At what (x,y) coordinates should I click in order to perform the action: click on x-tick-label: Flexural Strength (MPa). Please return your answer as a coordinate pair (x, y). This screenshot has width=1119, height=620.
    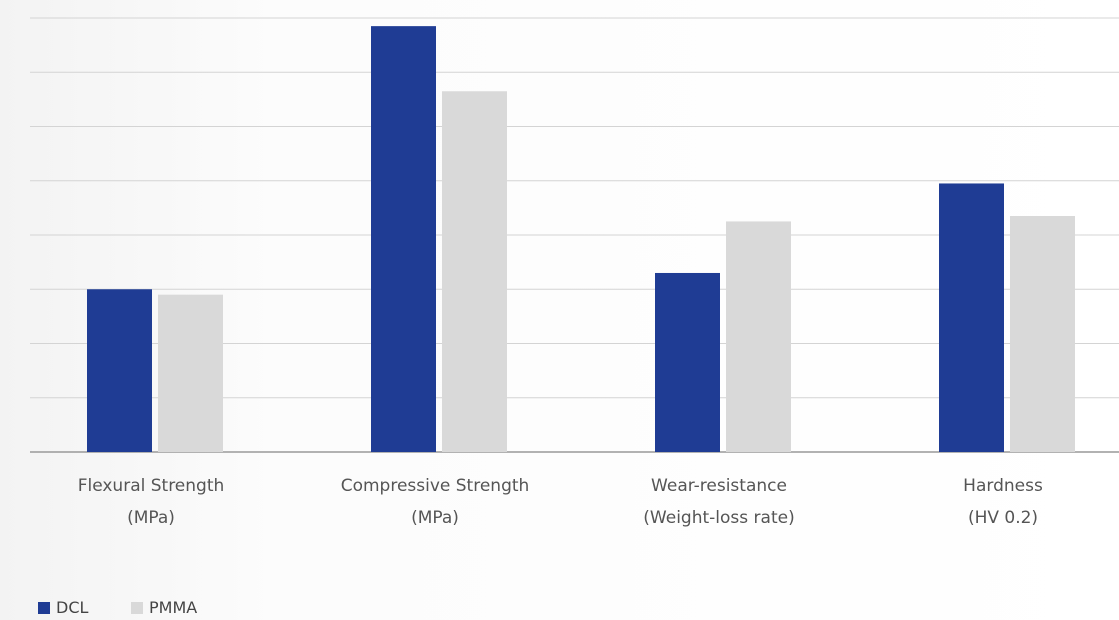
    Looking at the image, I should click on (151, 502).